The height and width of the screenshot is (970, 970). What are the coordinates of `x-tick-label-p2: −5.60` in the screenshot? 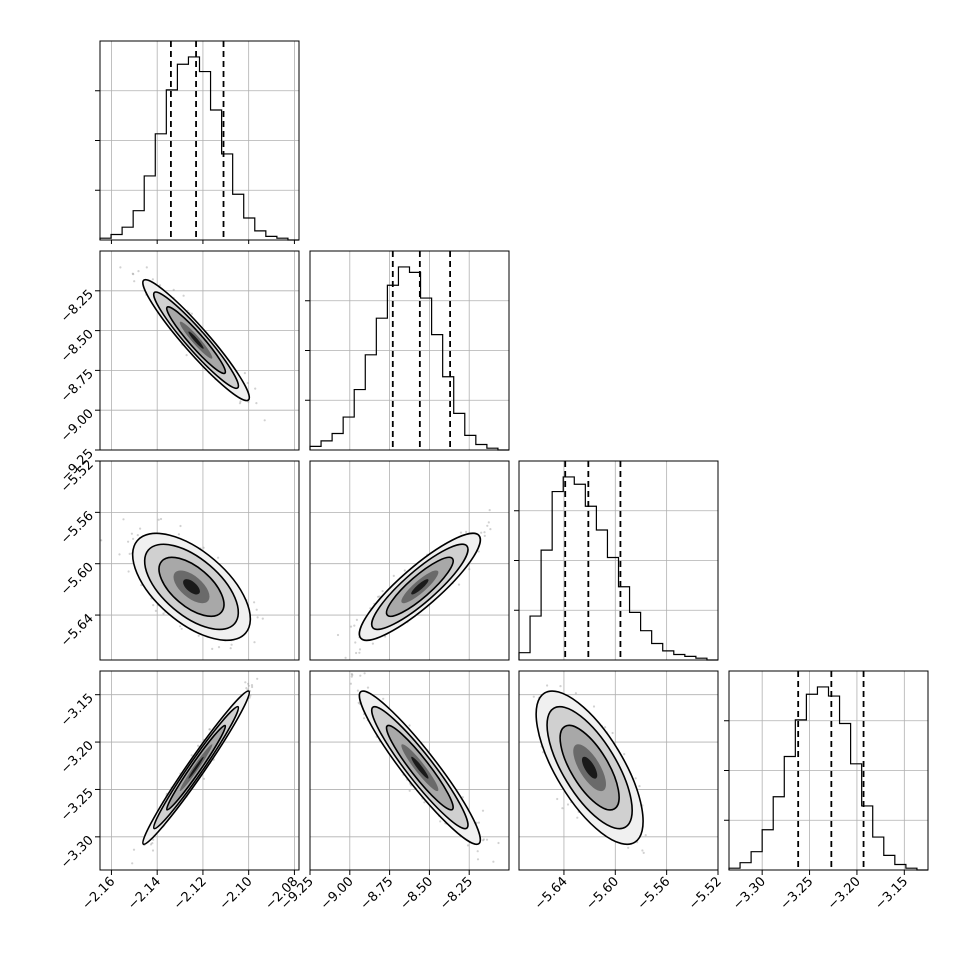 It's located at (602, 893).